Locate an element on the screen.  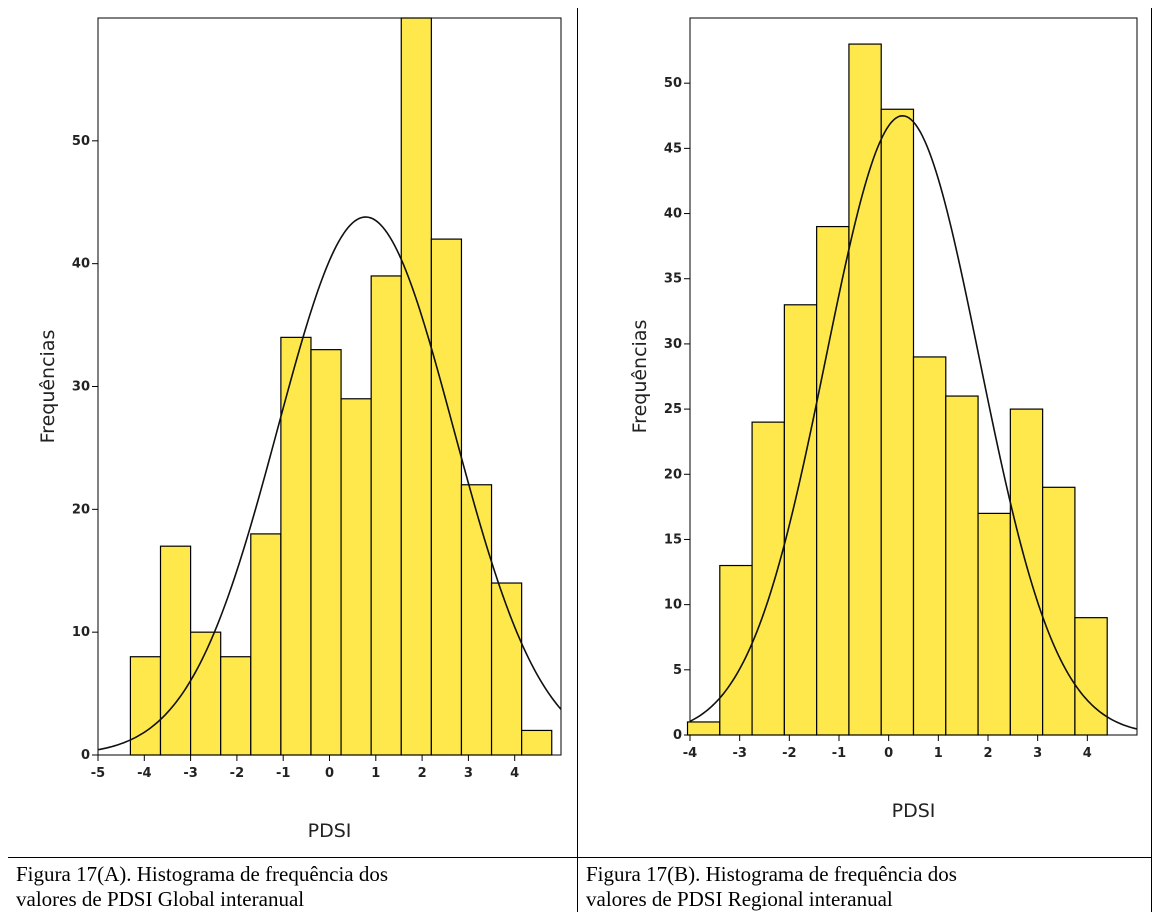
y-tick-label-6: 30 is located at coordinates (673, 344).